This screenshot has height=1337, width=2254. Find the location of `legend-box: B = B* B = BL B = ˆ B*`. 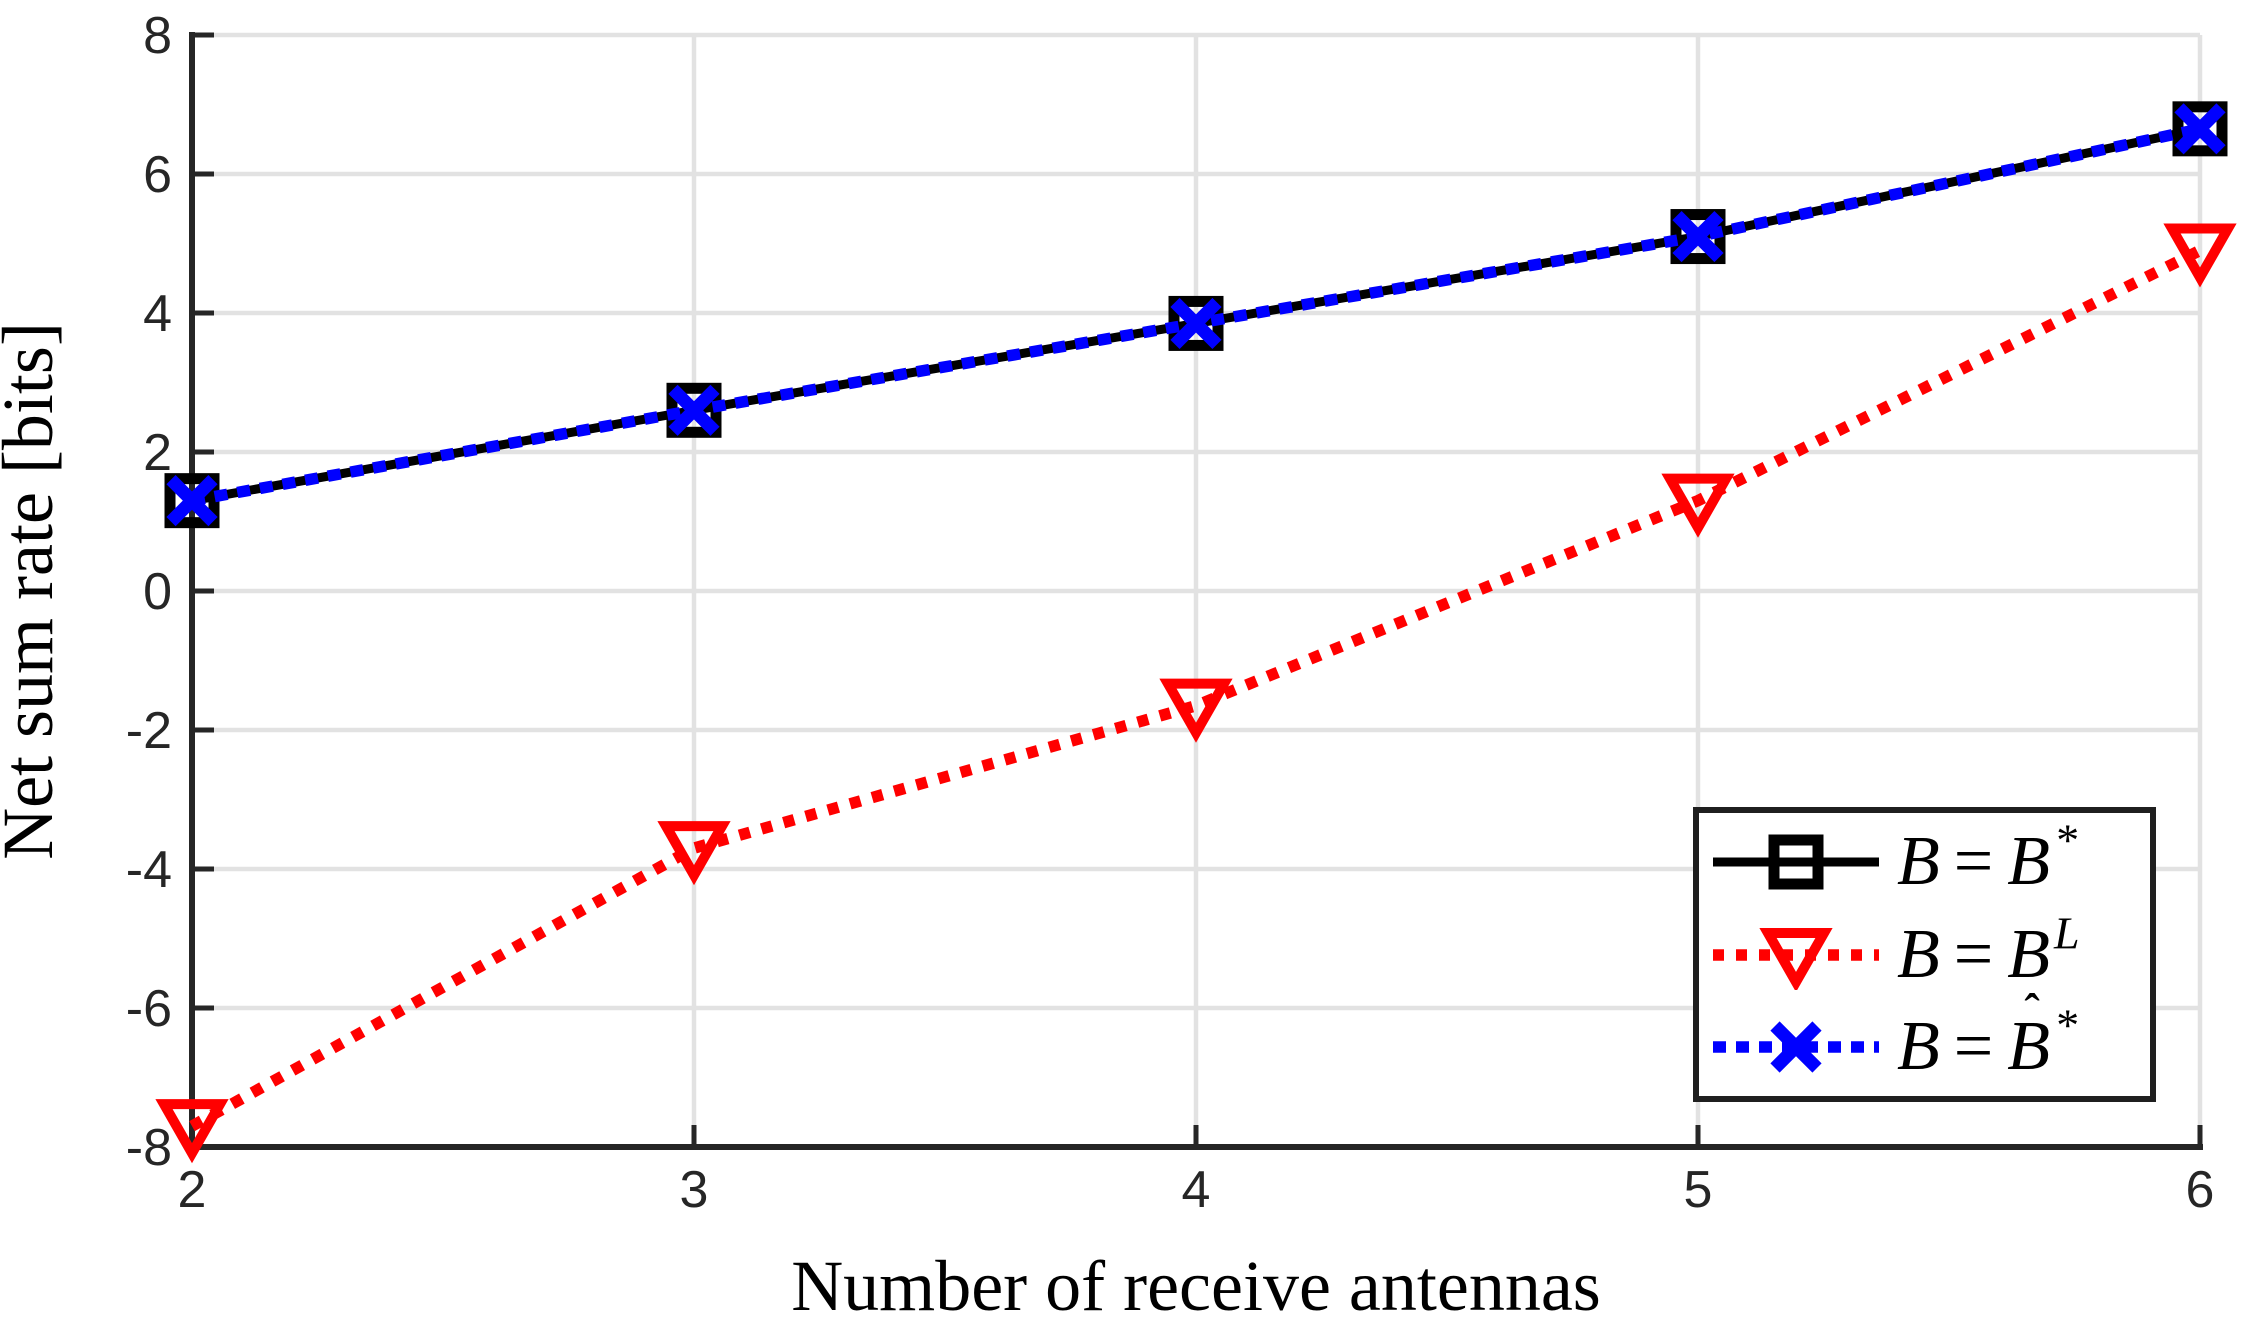

legend-box: B = B* B = BL B = ˆ B* is located at coordinates (1924, 954).